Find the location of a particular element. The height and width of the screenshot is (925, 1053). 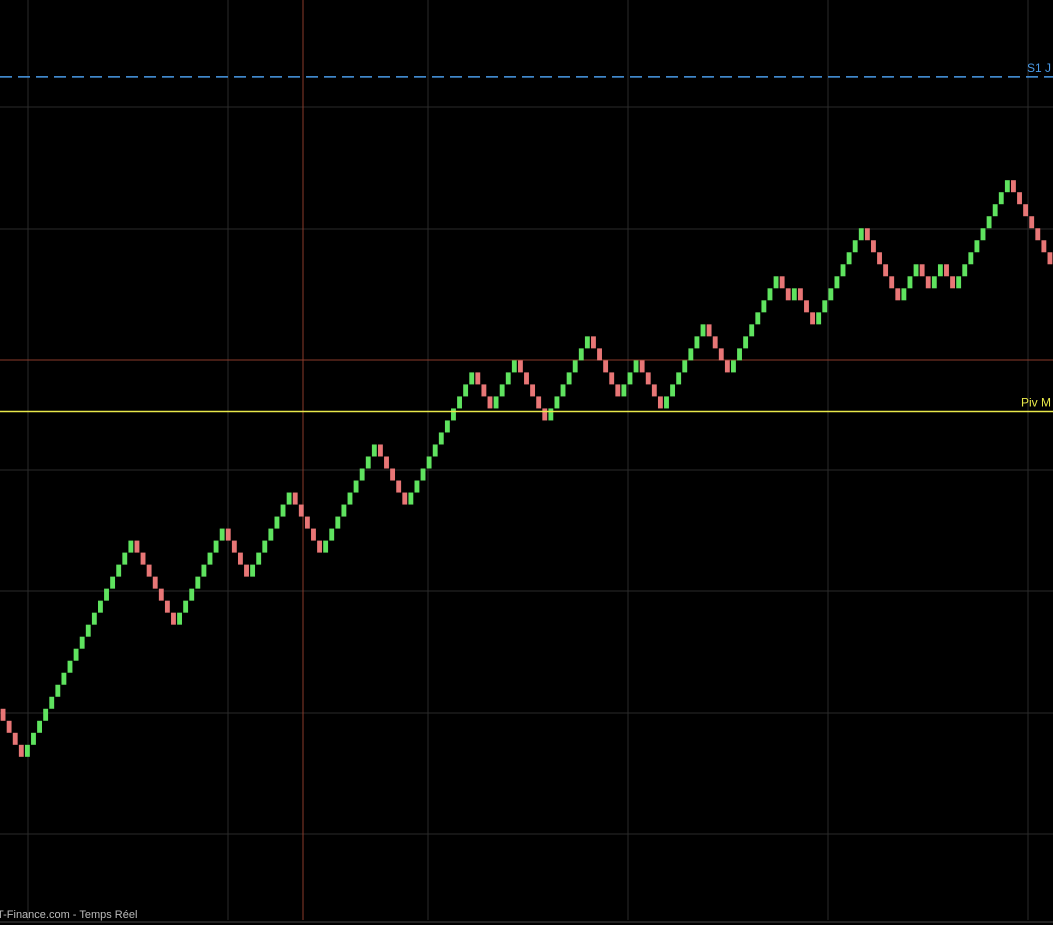

level-label: S1 J is located at coordinates (1039, 68).